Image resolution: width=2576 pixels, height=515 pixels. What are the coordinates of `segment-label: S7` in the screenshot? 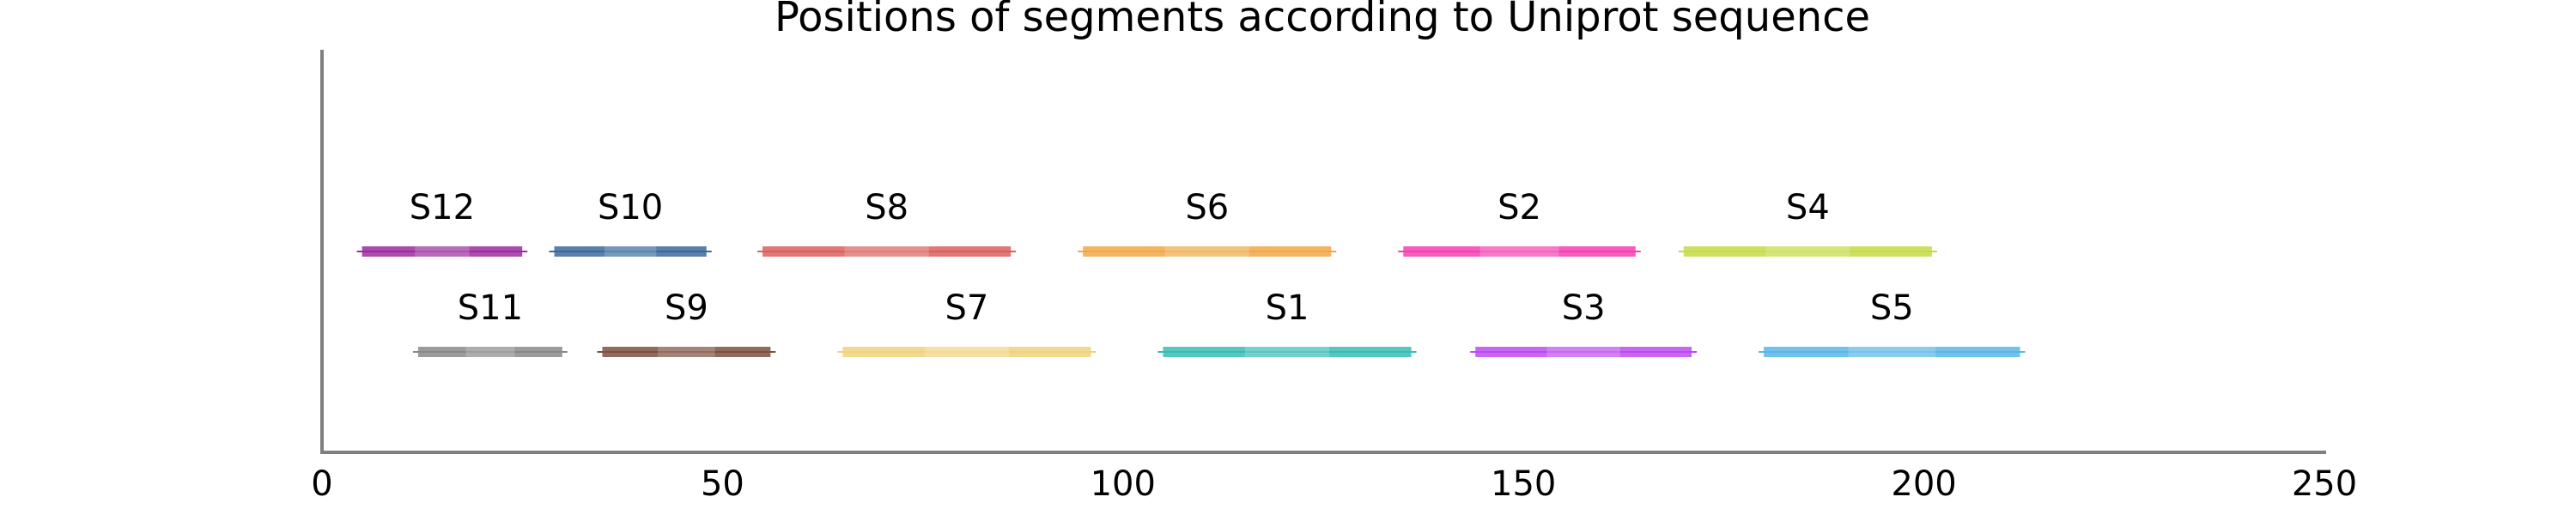 It's located at (966, 308).